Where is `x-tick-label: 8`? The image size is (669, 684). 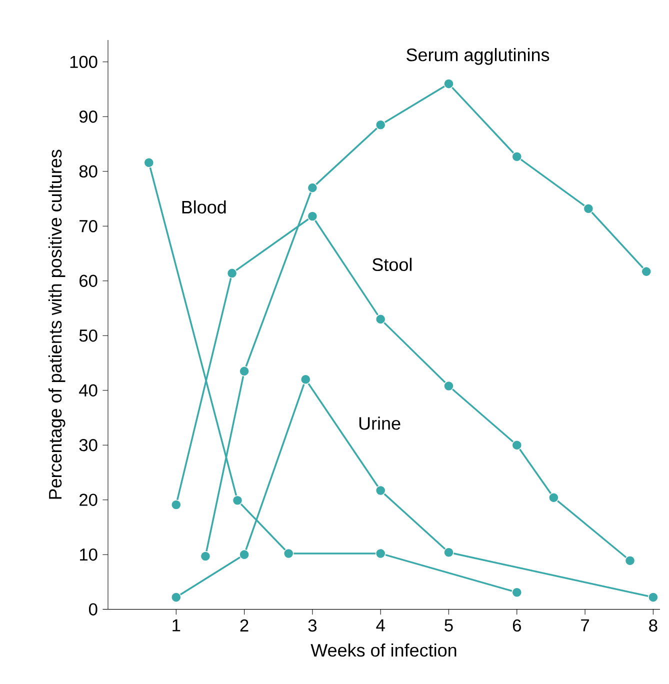
x-tick-label: 8 is located at coordinates (653, 625).